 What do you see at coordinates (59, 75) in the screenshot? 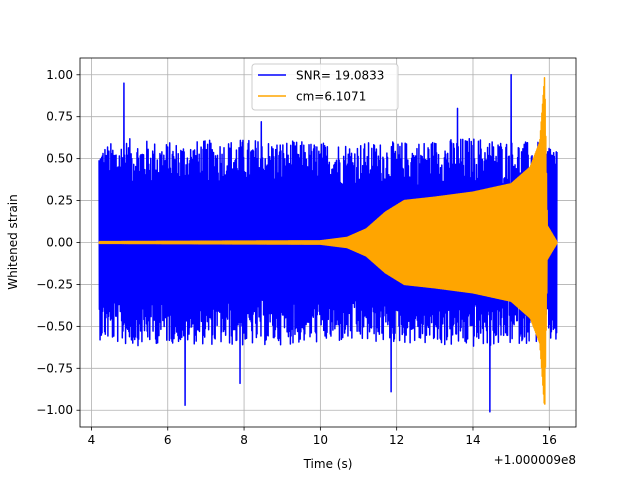
I see `y-tick-label: 1.00` at bounding box center [59, 75].